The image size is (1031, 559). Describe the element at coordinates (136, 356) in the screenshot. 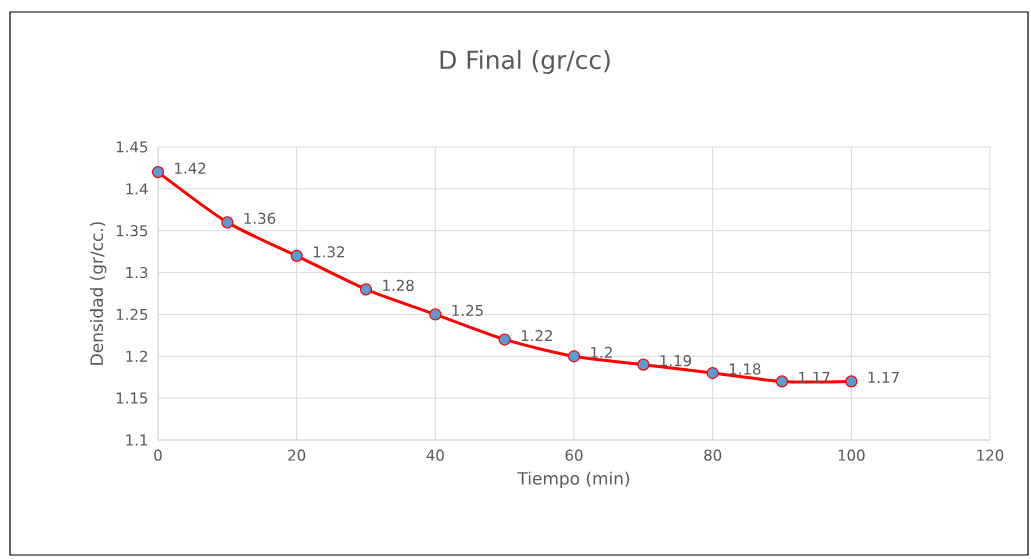

I see `y-tick-label: 1.2` at that location.